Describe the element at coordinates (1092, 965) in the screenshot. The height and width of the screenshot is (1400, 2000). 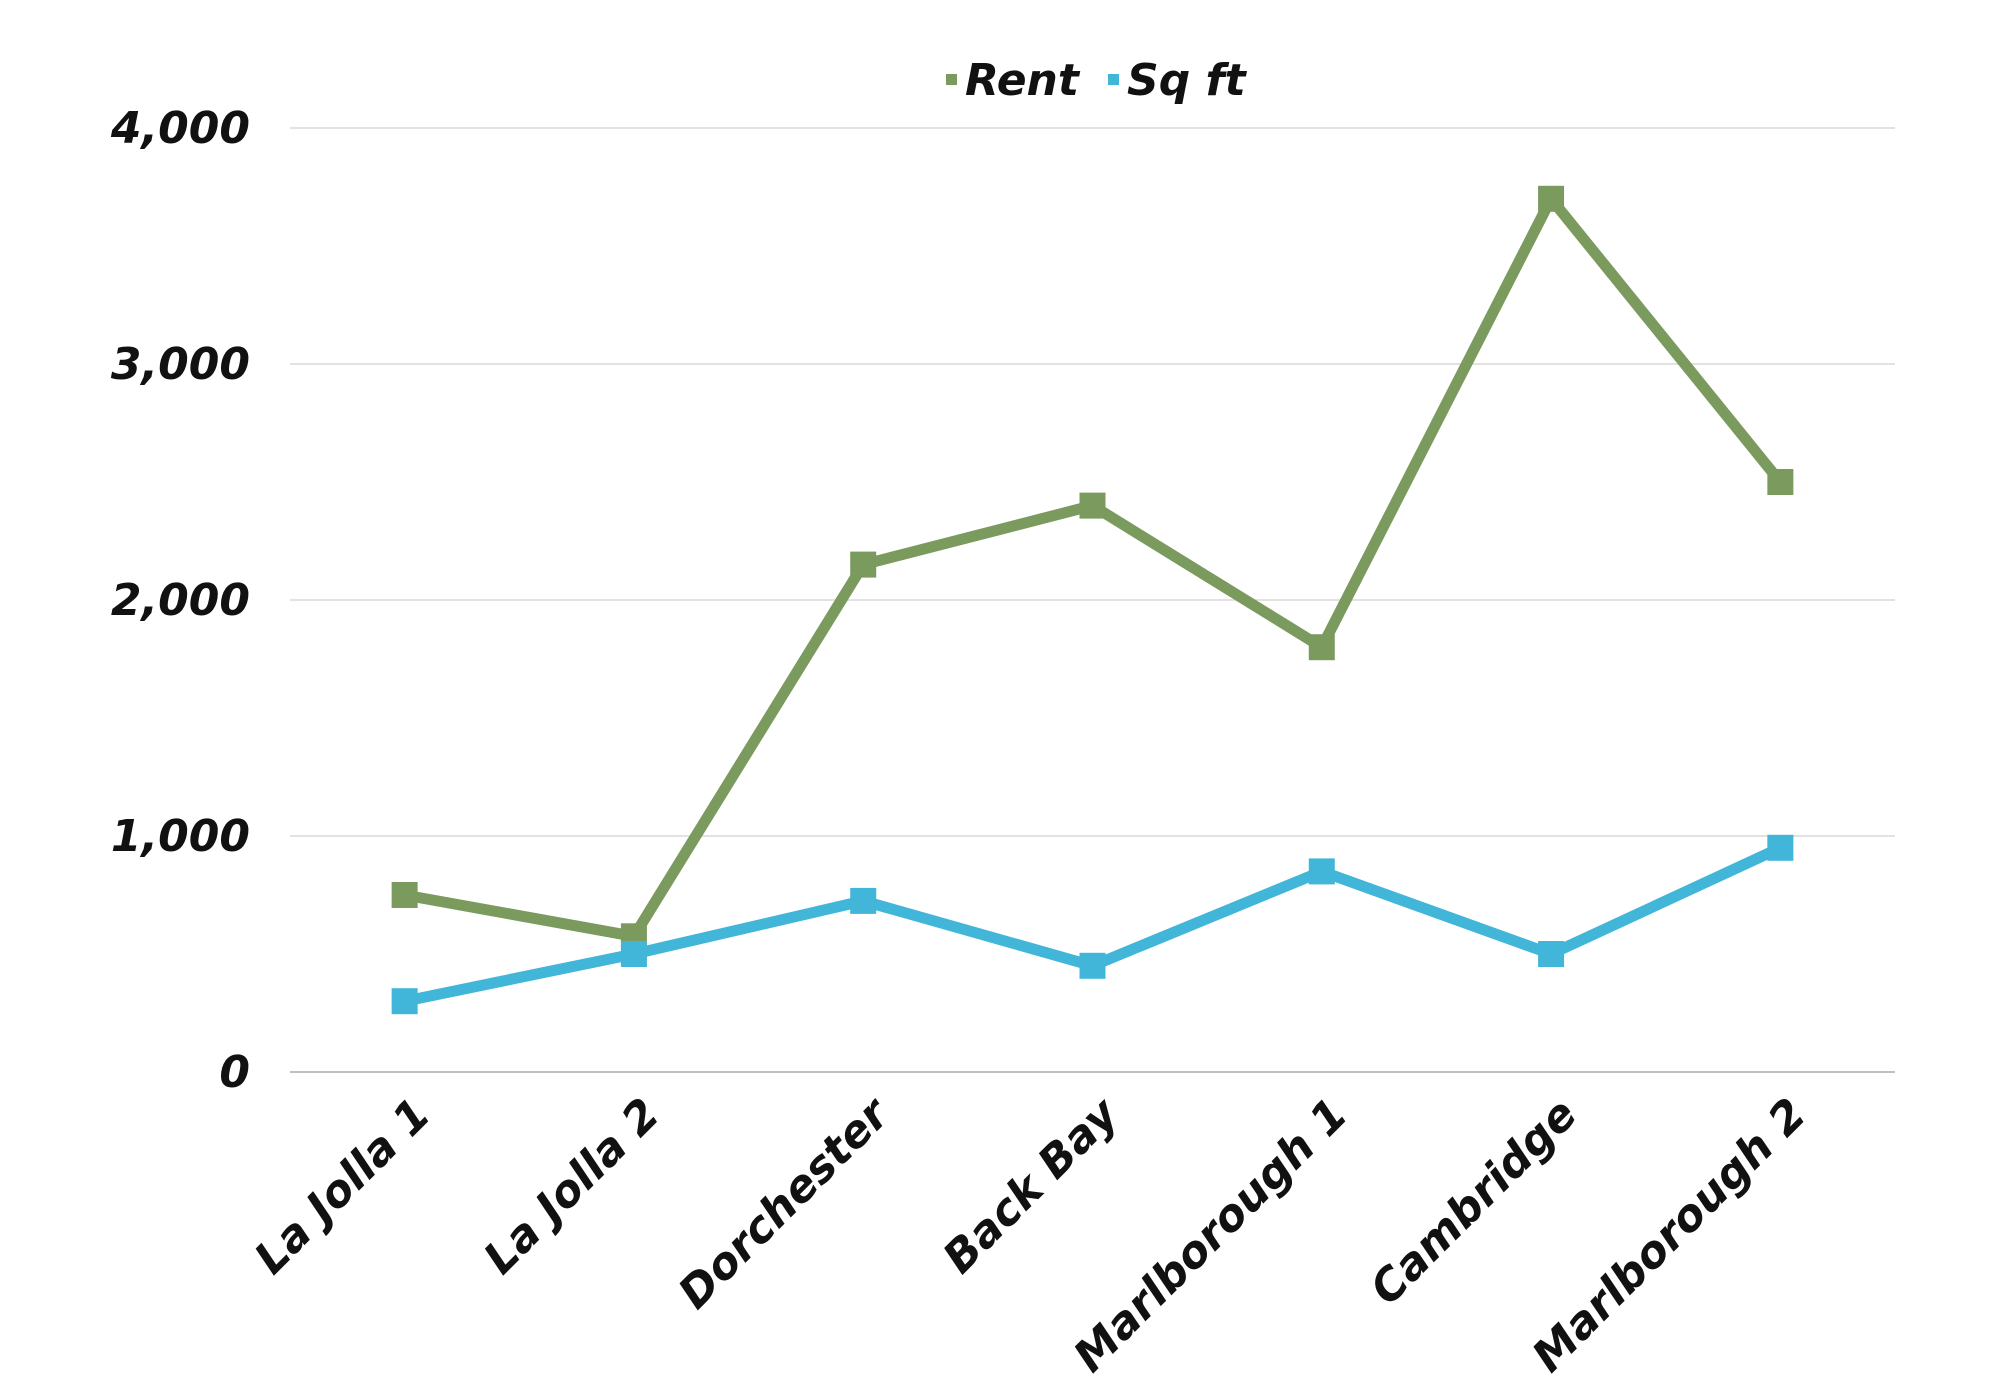
I see `data-point-sq-ft-back-bay` at that location.